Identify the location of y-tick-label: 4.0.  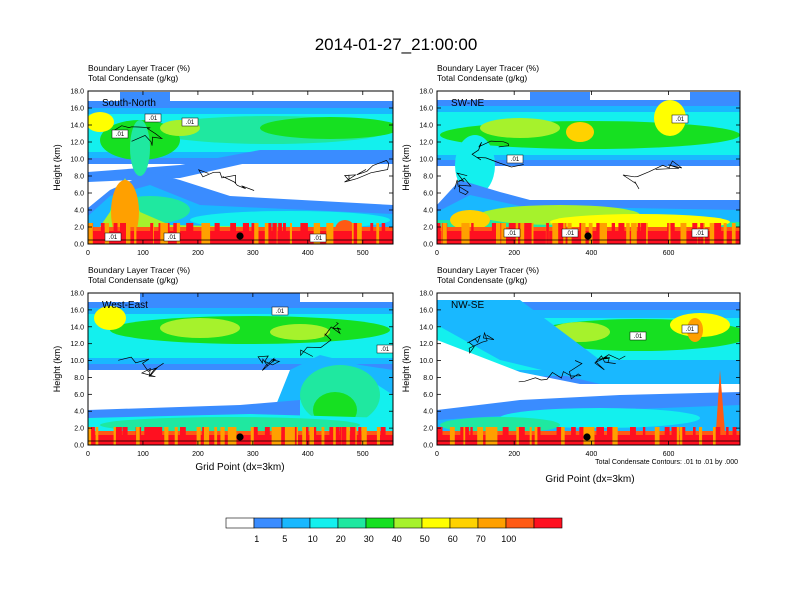
(79, 412).